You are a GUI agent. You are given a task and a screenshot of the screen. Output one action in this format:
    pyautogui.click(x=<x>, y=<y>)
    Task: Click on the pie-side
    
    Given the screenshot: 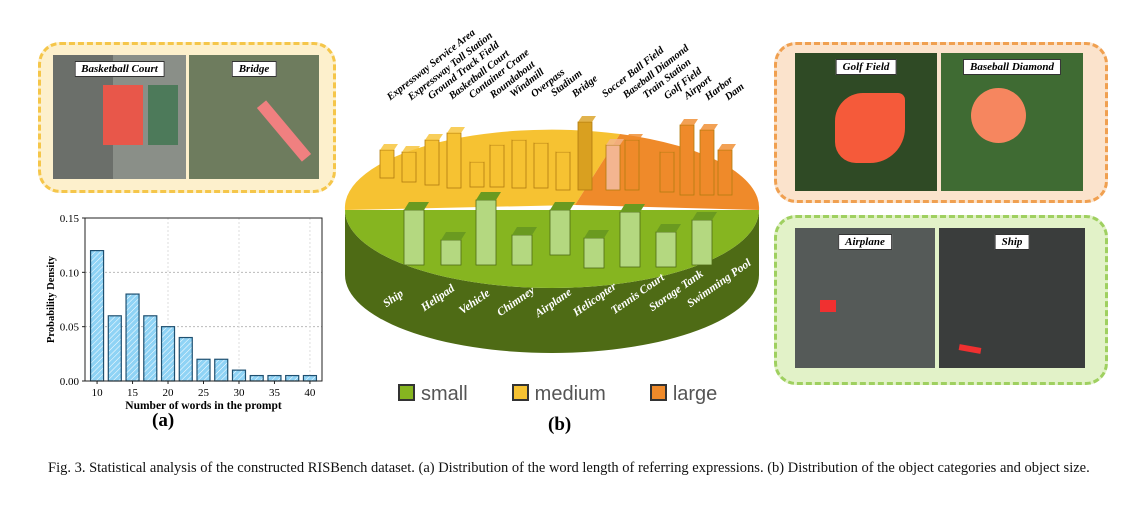 What is the action you would take?
    pyautogui.click(x=552, y=281)
    